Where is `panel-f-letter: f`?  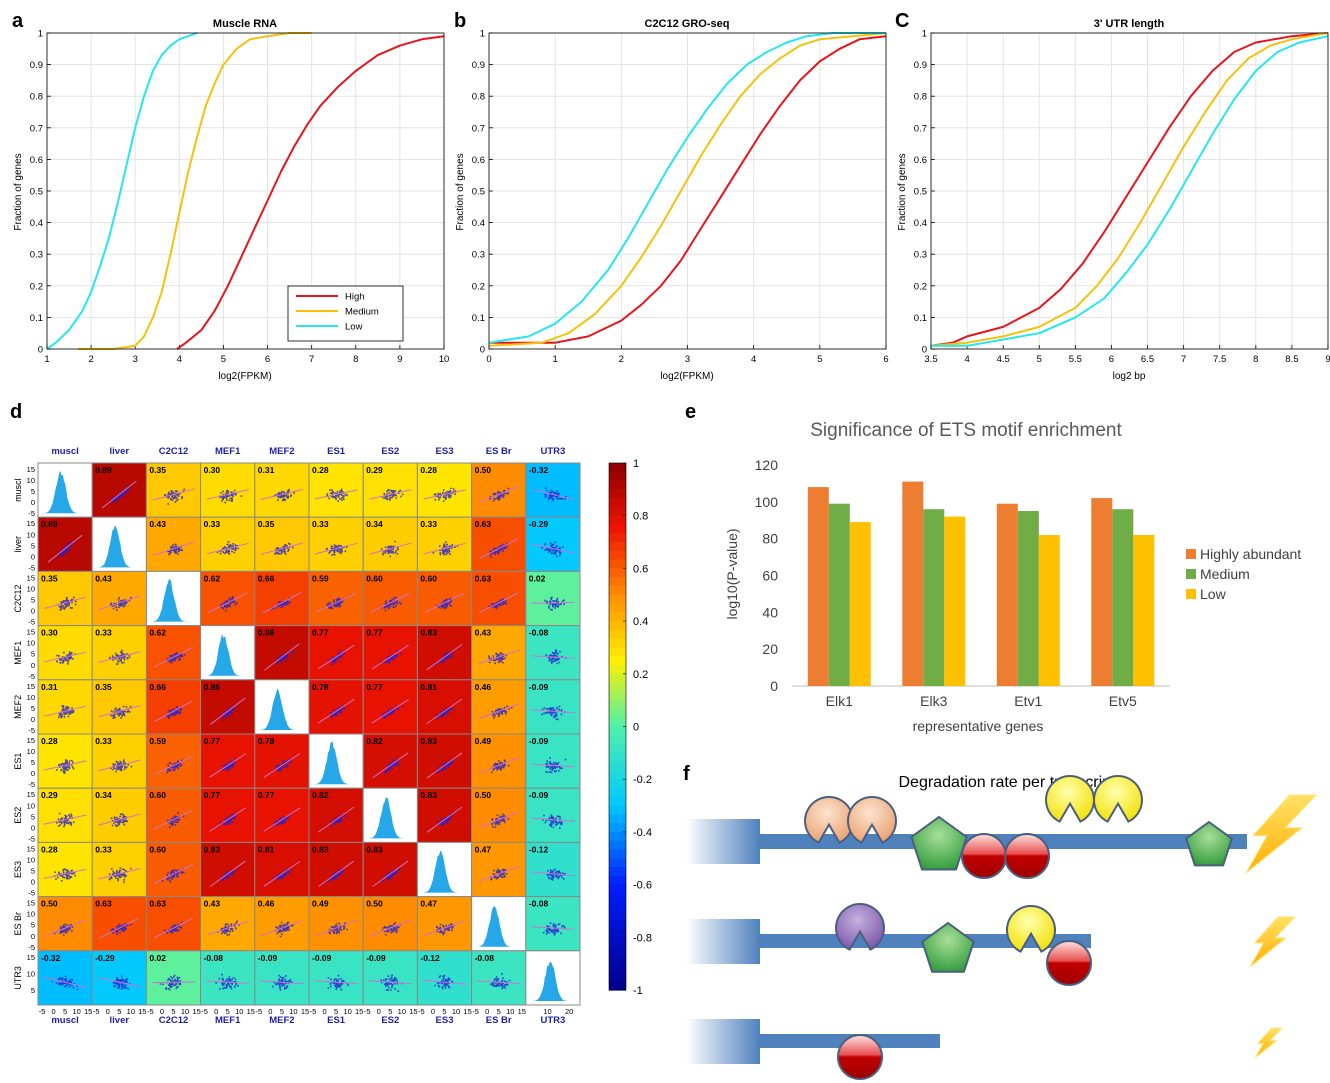 panel-f-letter: f is located at coordinates (686, 774).